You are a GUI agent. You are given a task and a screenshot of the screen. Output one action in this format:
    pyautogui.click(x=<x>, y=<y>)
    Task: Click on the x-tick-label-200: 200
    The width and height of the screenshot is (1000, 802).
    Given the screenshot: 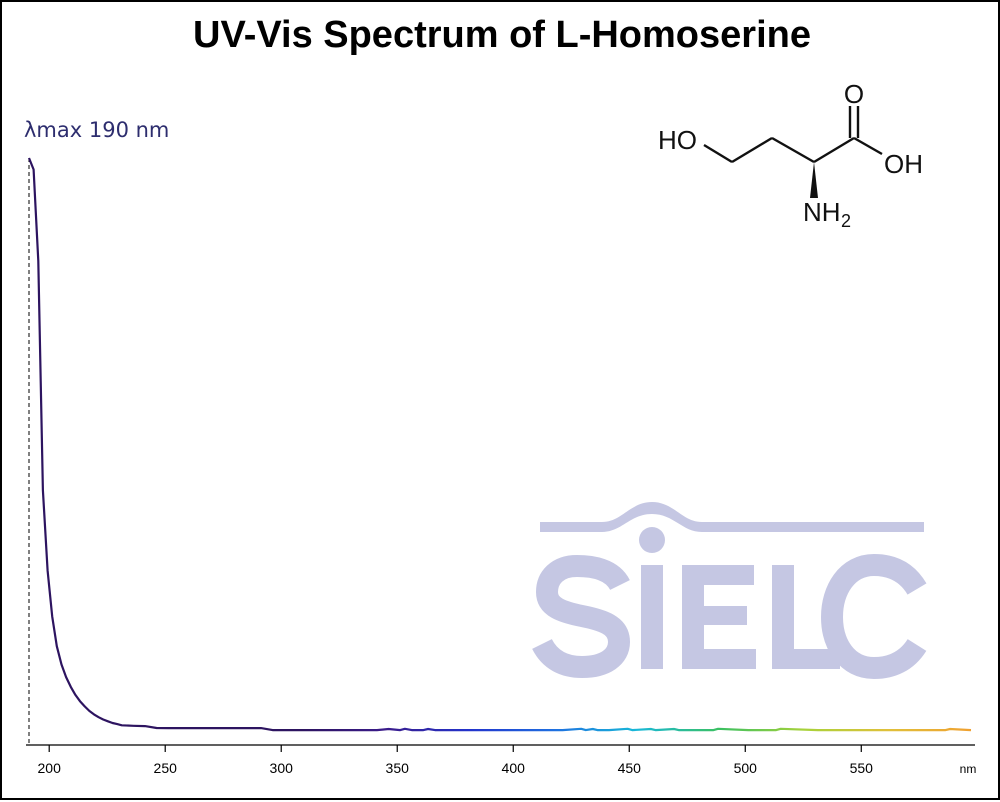 What is the action you would take?
    pyautogui.click(x=50, y=768)
    